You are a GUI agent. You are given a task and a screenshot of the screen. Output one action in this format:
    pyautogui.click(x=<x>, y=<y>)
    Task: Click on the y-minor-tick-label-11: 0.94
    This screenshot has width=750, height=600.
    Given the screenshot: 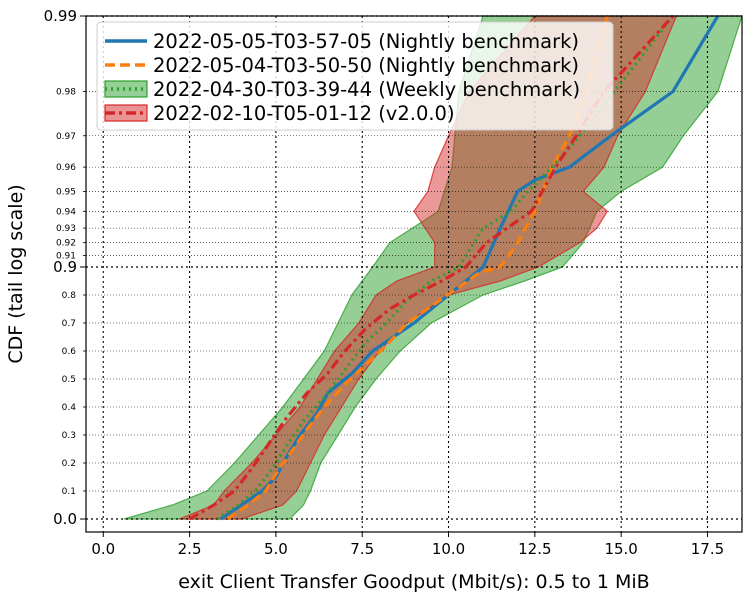 What is the action you would take?
    pyautogui.click(x=66, y=212)
    